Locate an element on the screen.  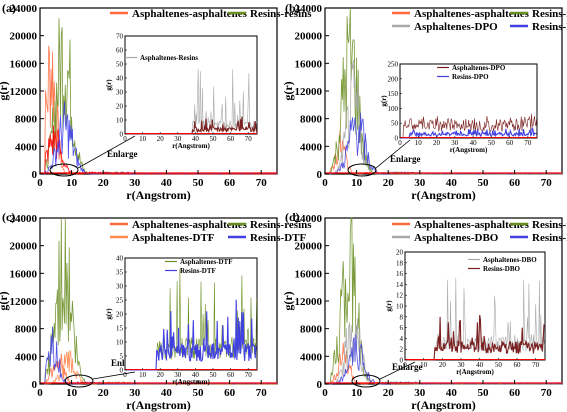
x-tick-label: 0 is located at coordinates (40, 183).